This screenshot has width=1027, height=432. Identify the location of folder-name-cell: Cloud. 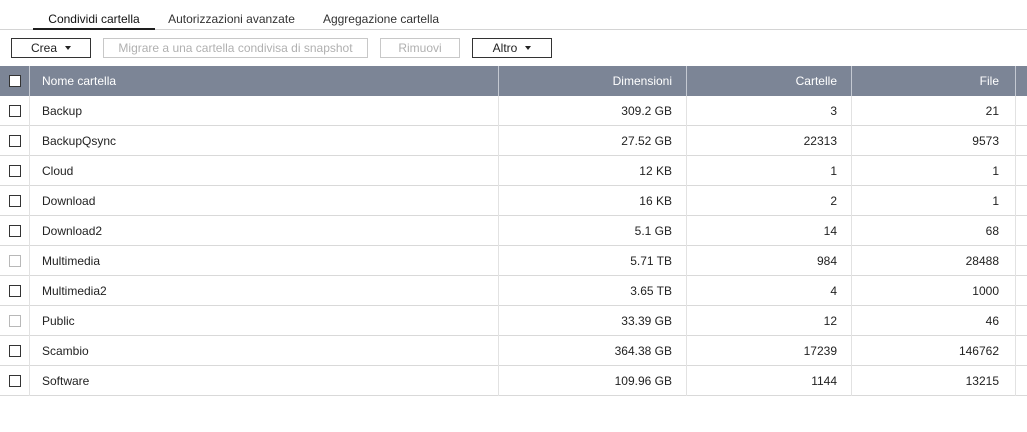
(264, 171).